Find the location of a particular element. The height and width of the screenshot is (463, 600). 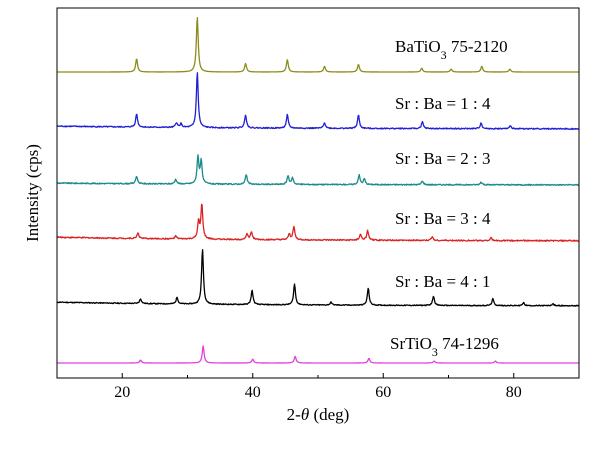

x-tick-label: 60 is located at coordinates (383, 392).